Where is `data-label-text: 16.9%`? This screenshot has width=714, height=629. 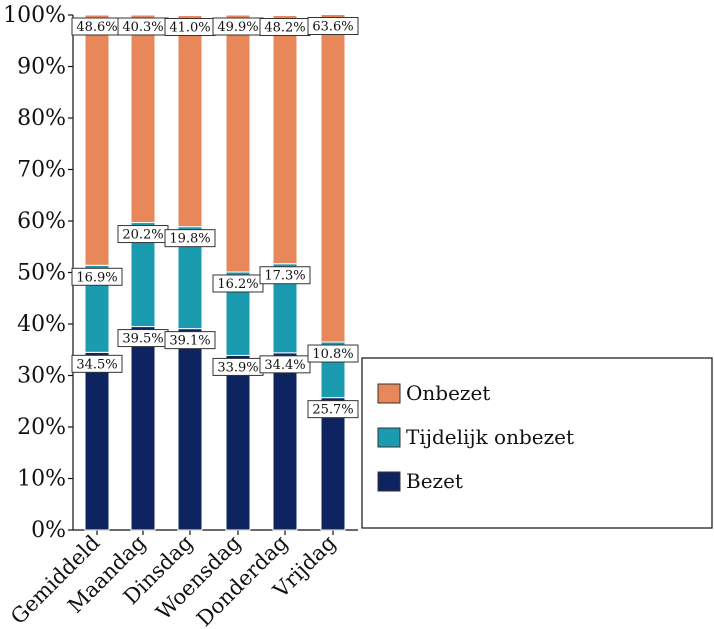 data-label-text: 16.9% is located at coordinates (96, 277).